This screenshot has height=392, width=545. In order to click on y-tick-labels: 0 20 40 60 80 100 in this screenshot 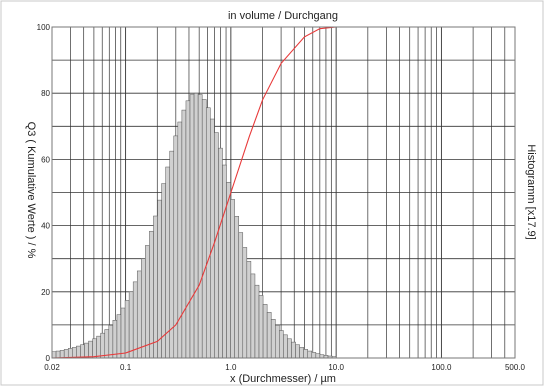, I will do `click(44, 193)`.